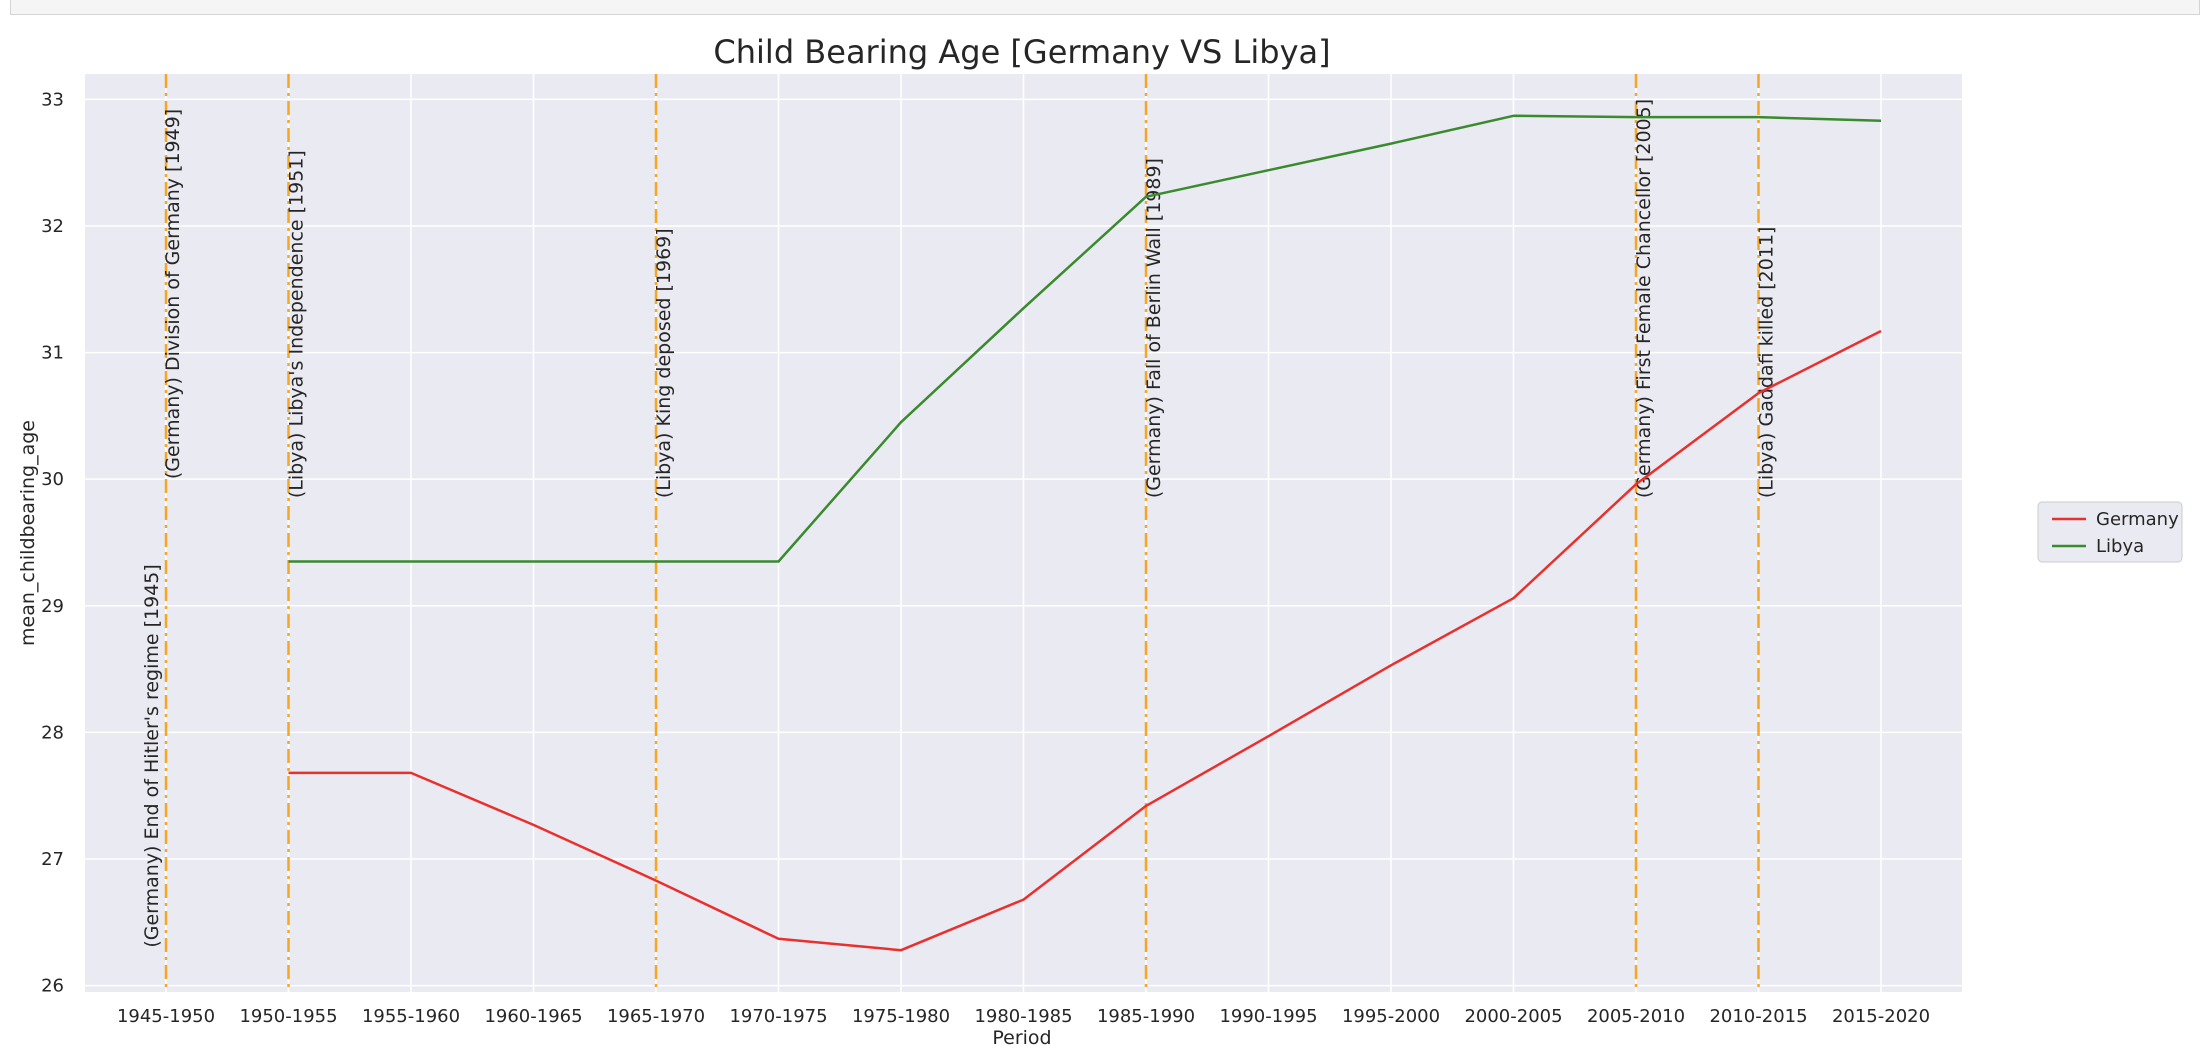 The width and height of the screenshot is (2210, 1048). I want to click on x-tick-label: 2010-2015, so click(1758, 1016).